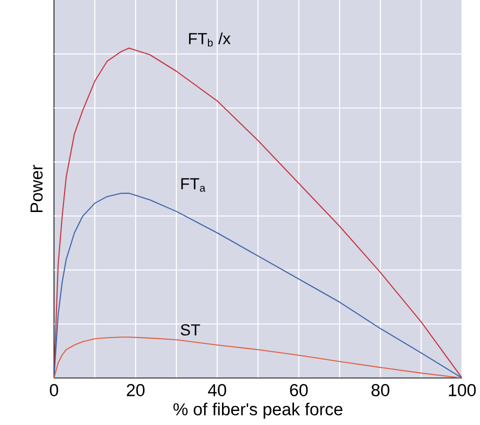 Image resolution: width=480 pixels, height=425 pixels. Describe the element at coordinates (257, 410) in the screenshot. I see `x-axis-title: % of fiber's peak force` at that location.